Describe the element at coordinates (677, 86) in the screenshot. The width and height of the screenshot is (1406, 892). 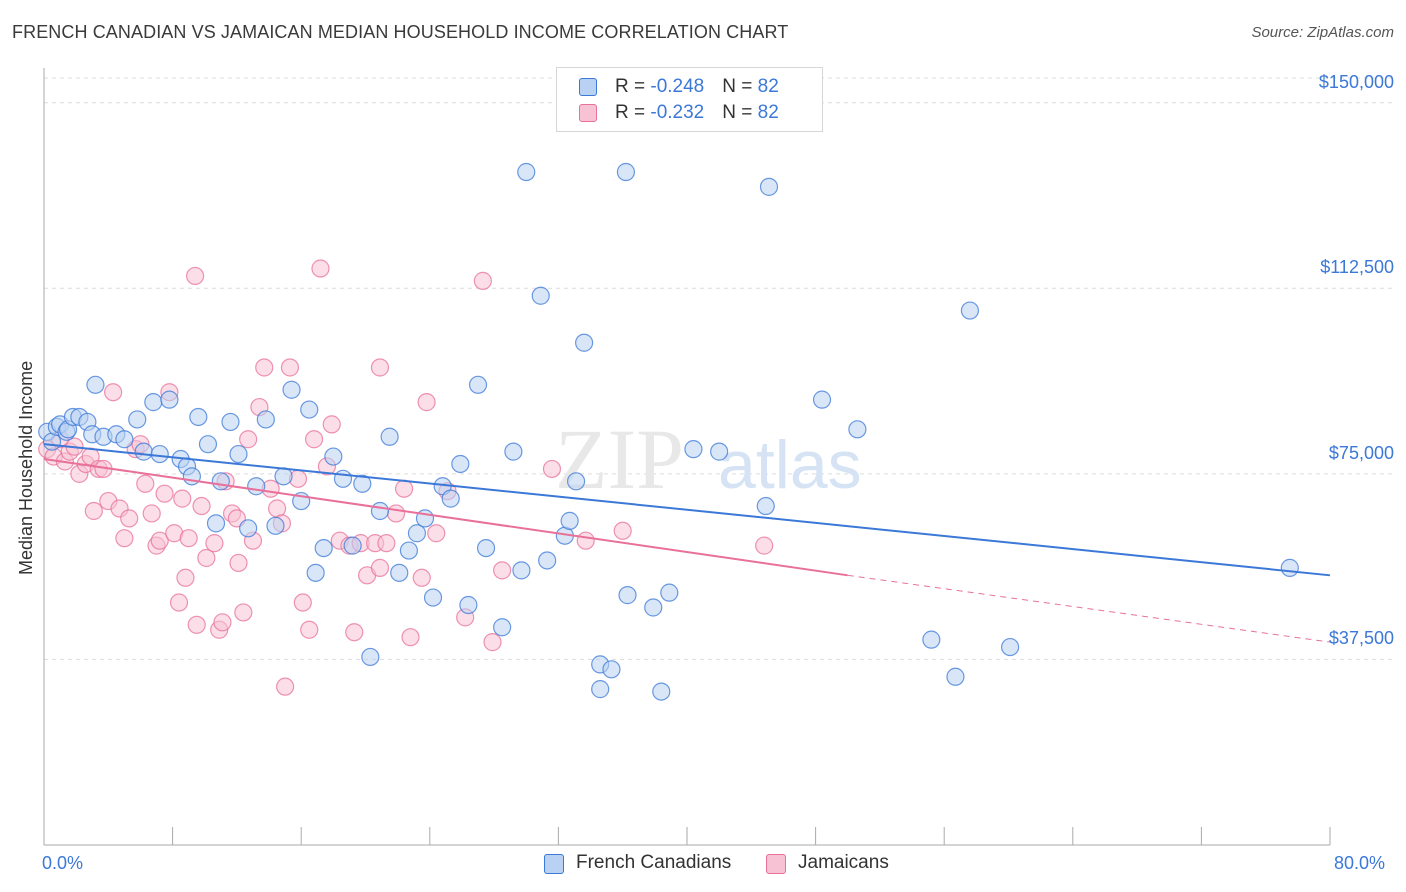
I see `legend-r-value: -0.248` at that location.